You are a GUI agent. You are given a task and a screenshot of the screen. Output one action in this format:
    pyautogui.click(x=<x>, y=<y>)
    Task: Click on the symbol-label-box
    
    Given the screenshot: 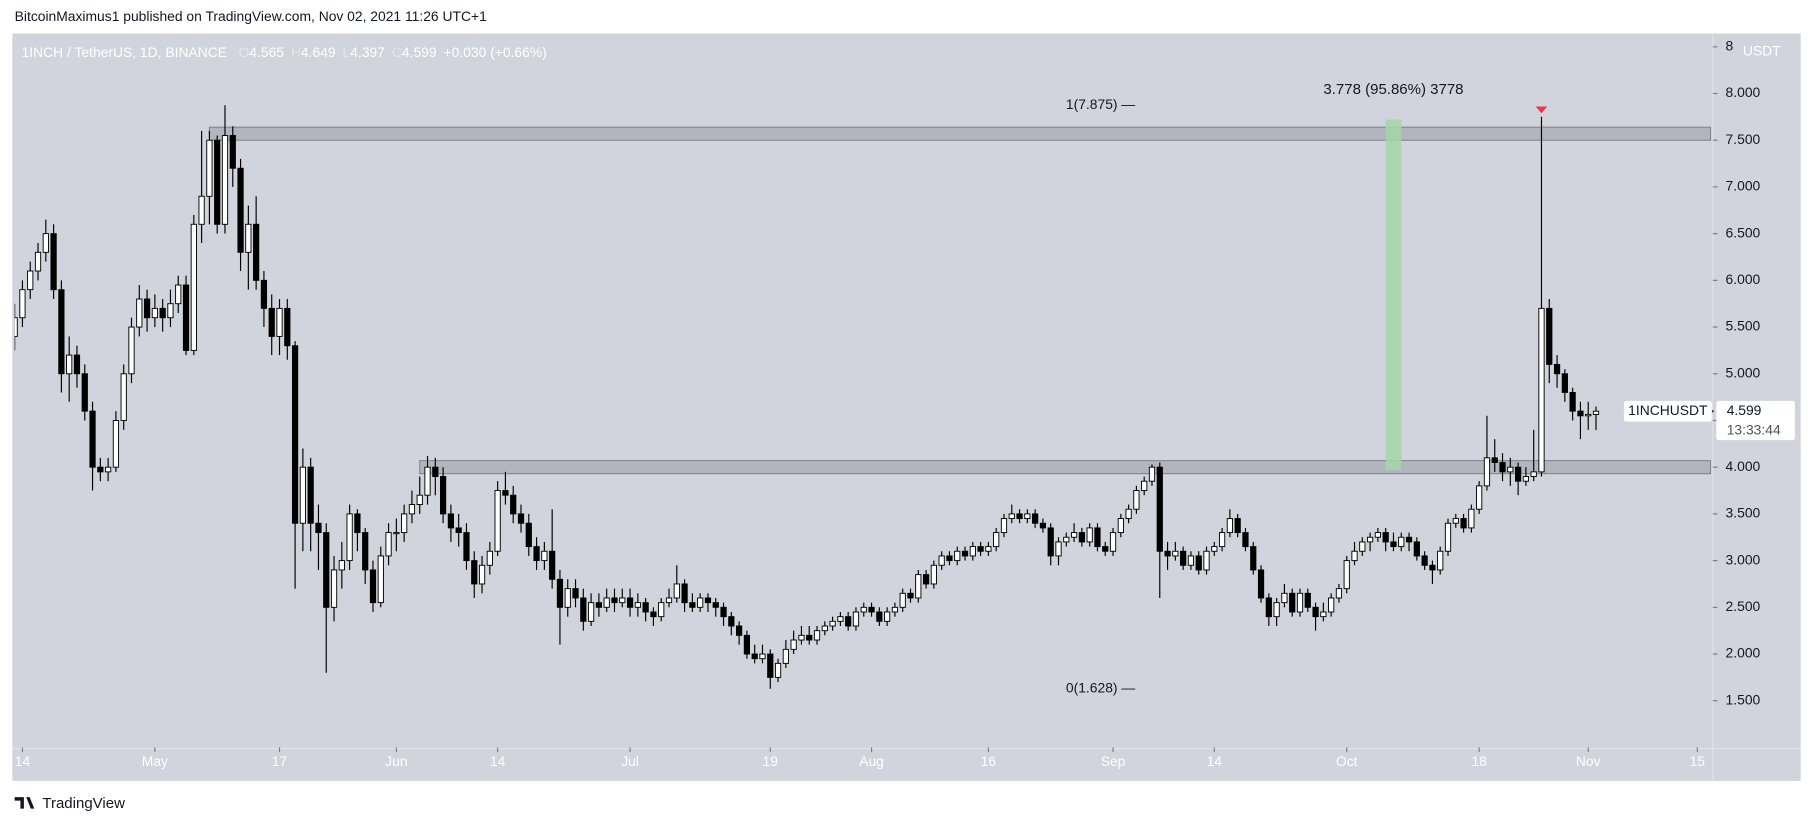 What is the action you would take?
    pyautogui.click(x=1667, y=411)
    